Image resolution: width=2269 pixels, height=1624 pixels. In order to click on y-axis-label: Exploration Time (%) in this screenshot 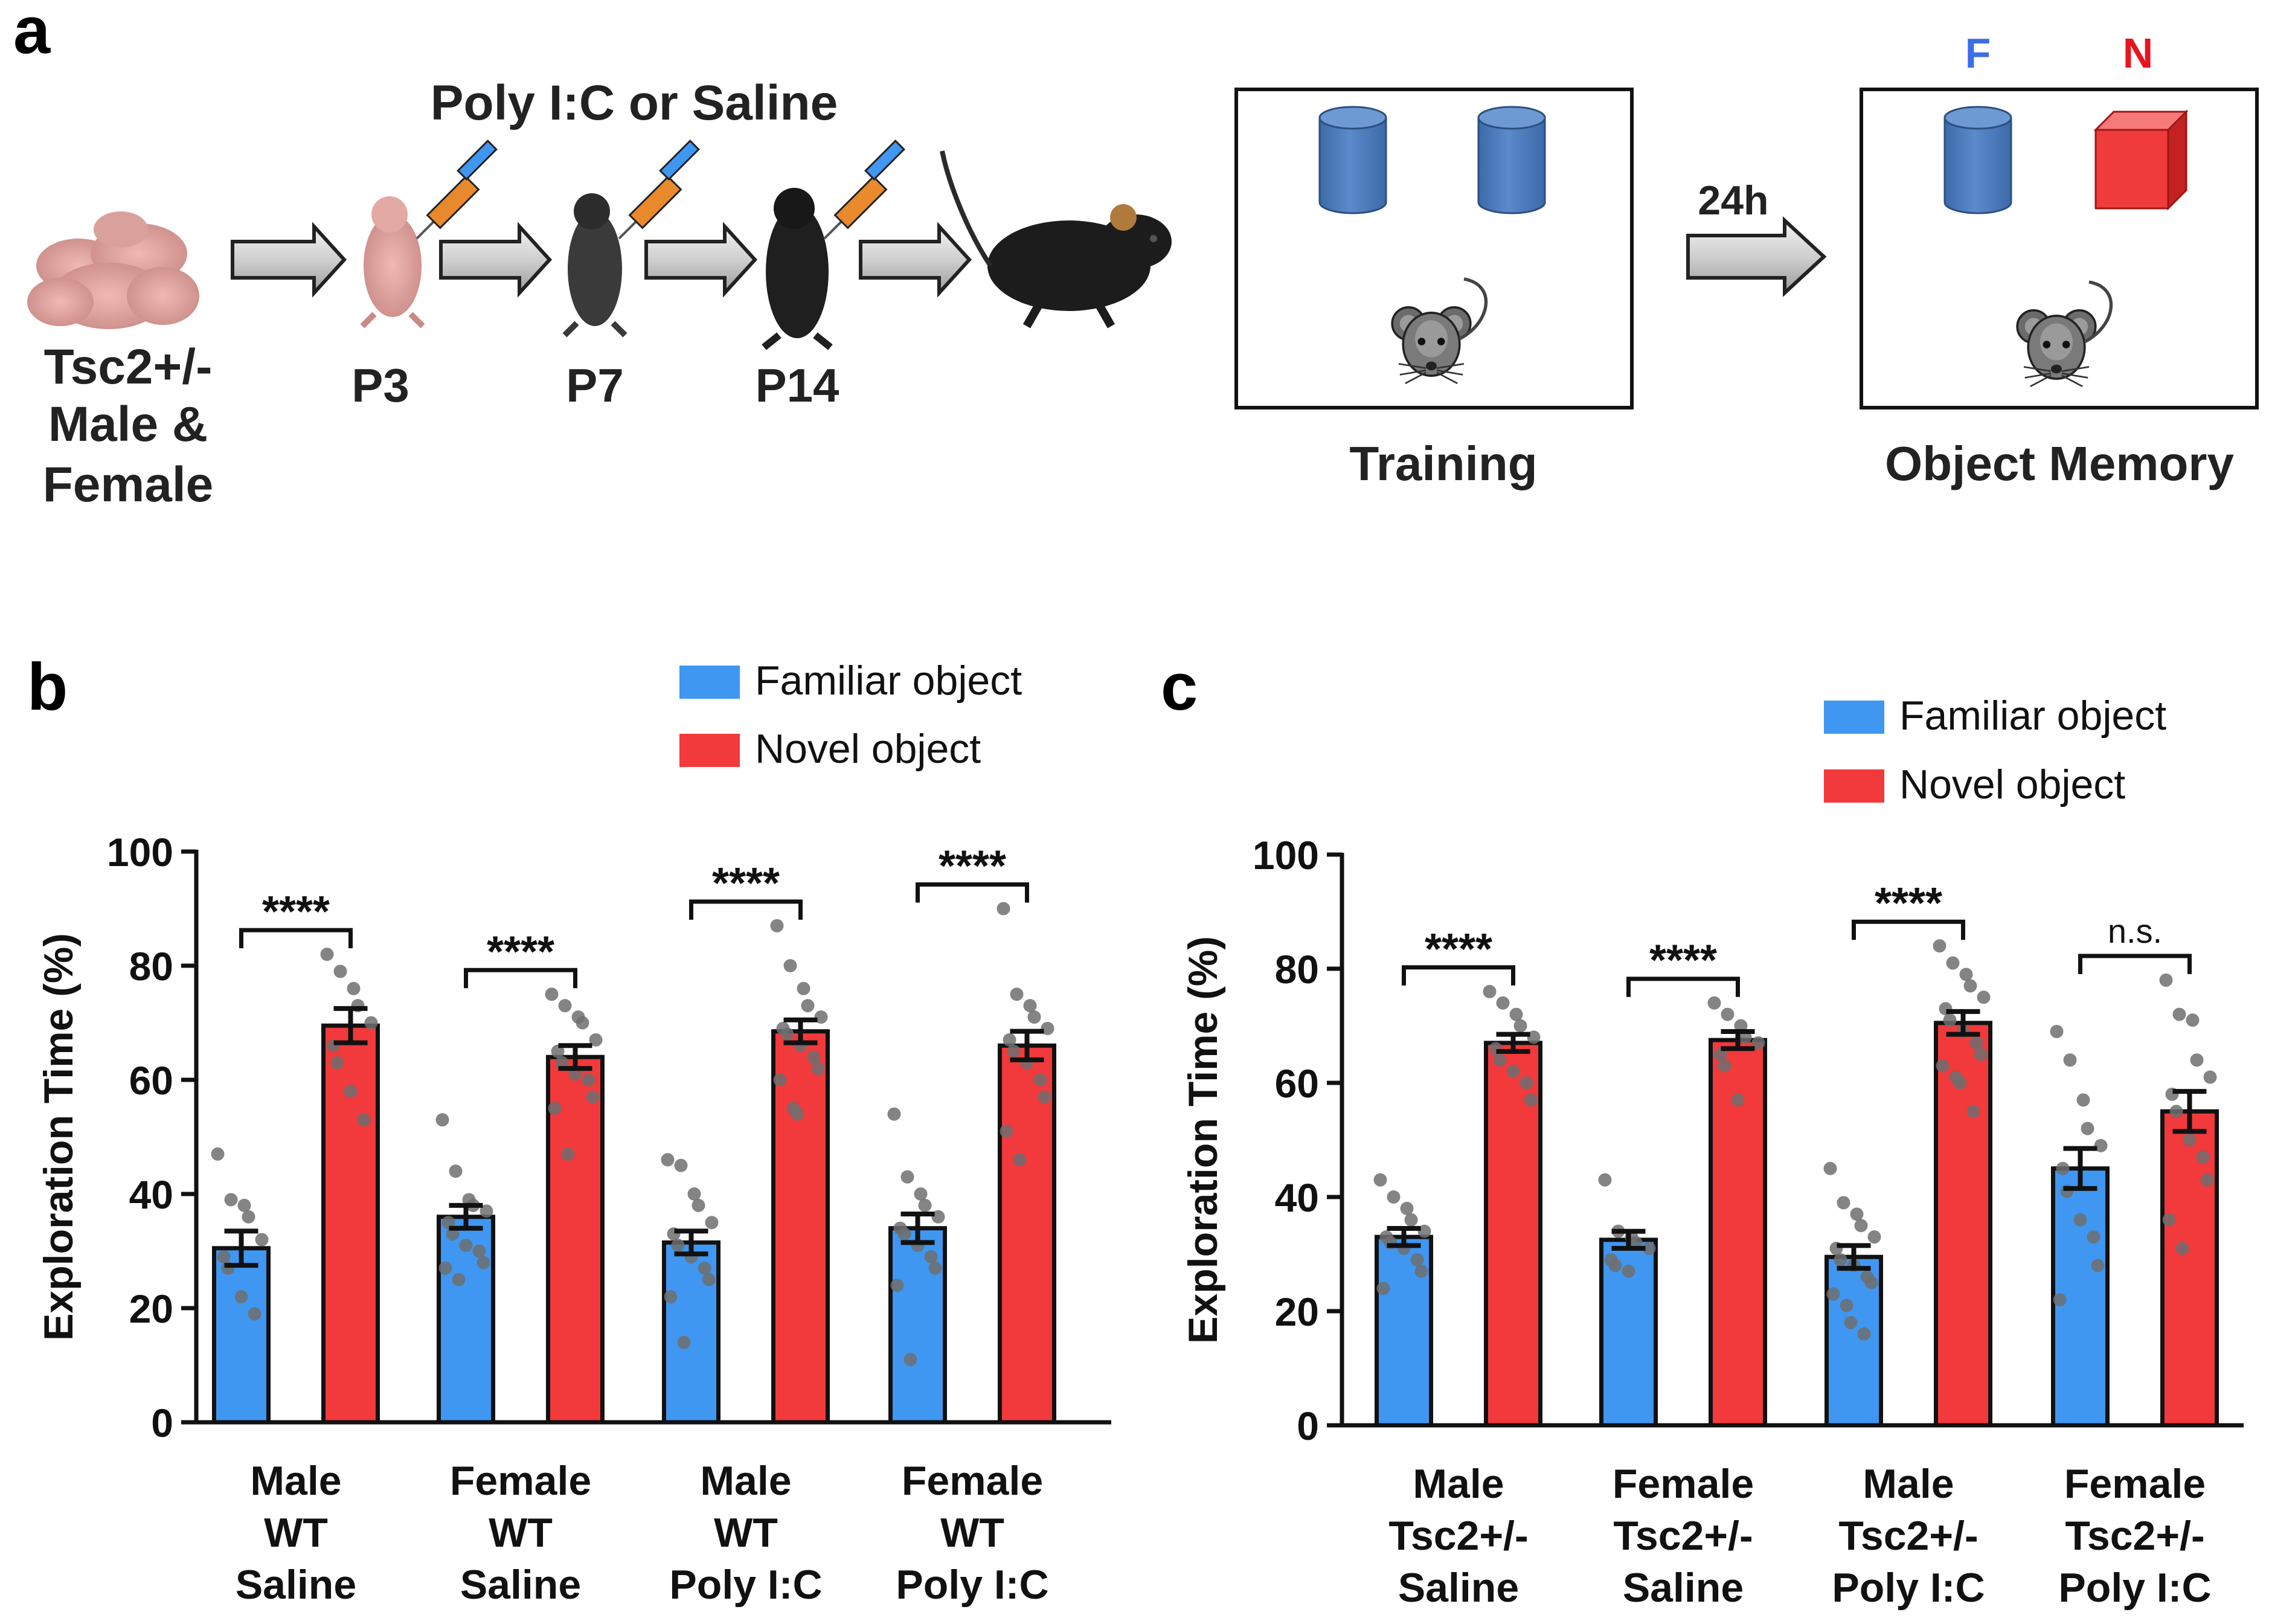, I will do `click(59, 1137)`.